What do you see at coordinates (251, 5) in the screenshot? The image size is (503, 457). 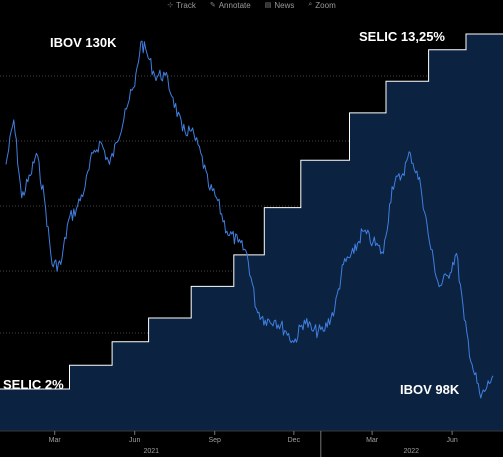 I see `chart-toolbar: ⊹ Track ✎ Annotate ▤ News ⌕ Zoom` at bounding box center [251, 5].